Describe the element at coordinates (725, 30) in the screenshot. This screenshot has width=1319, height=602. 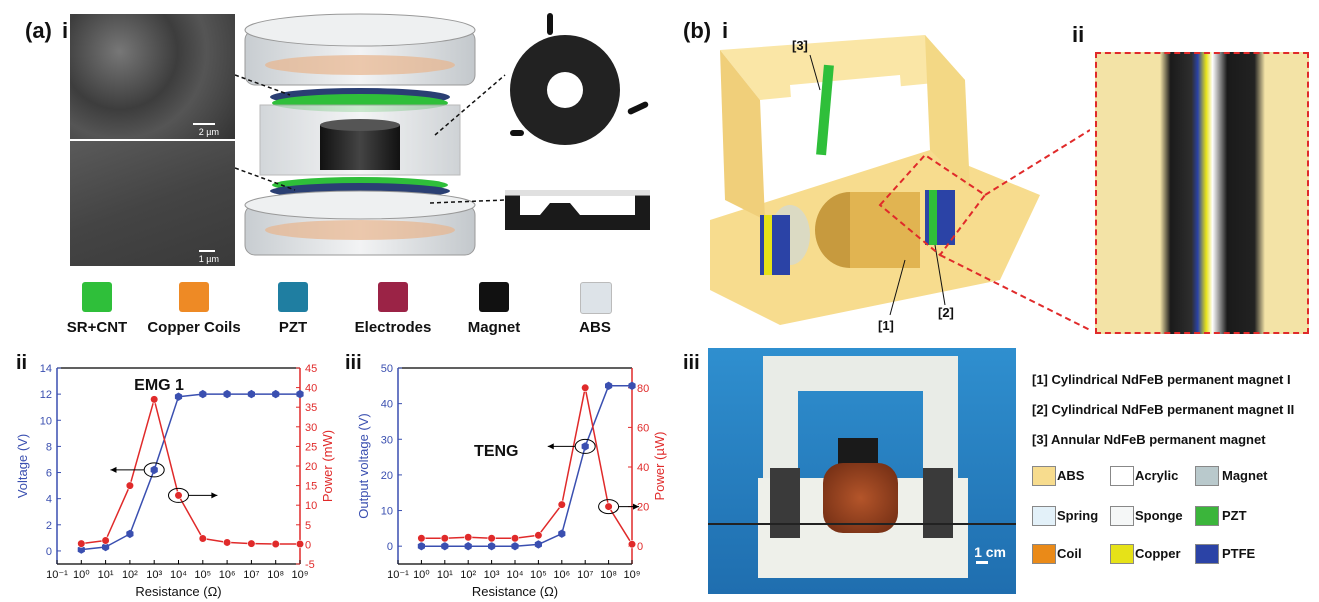
I see `panel-b-sub-i: i` at that location.